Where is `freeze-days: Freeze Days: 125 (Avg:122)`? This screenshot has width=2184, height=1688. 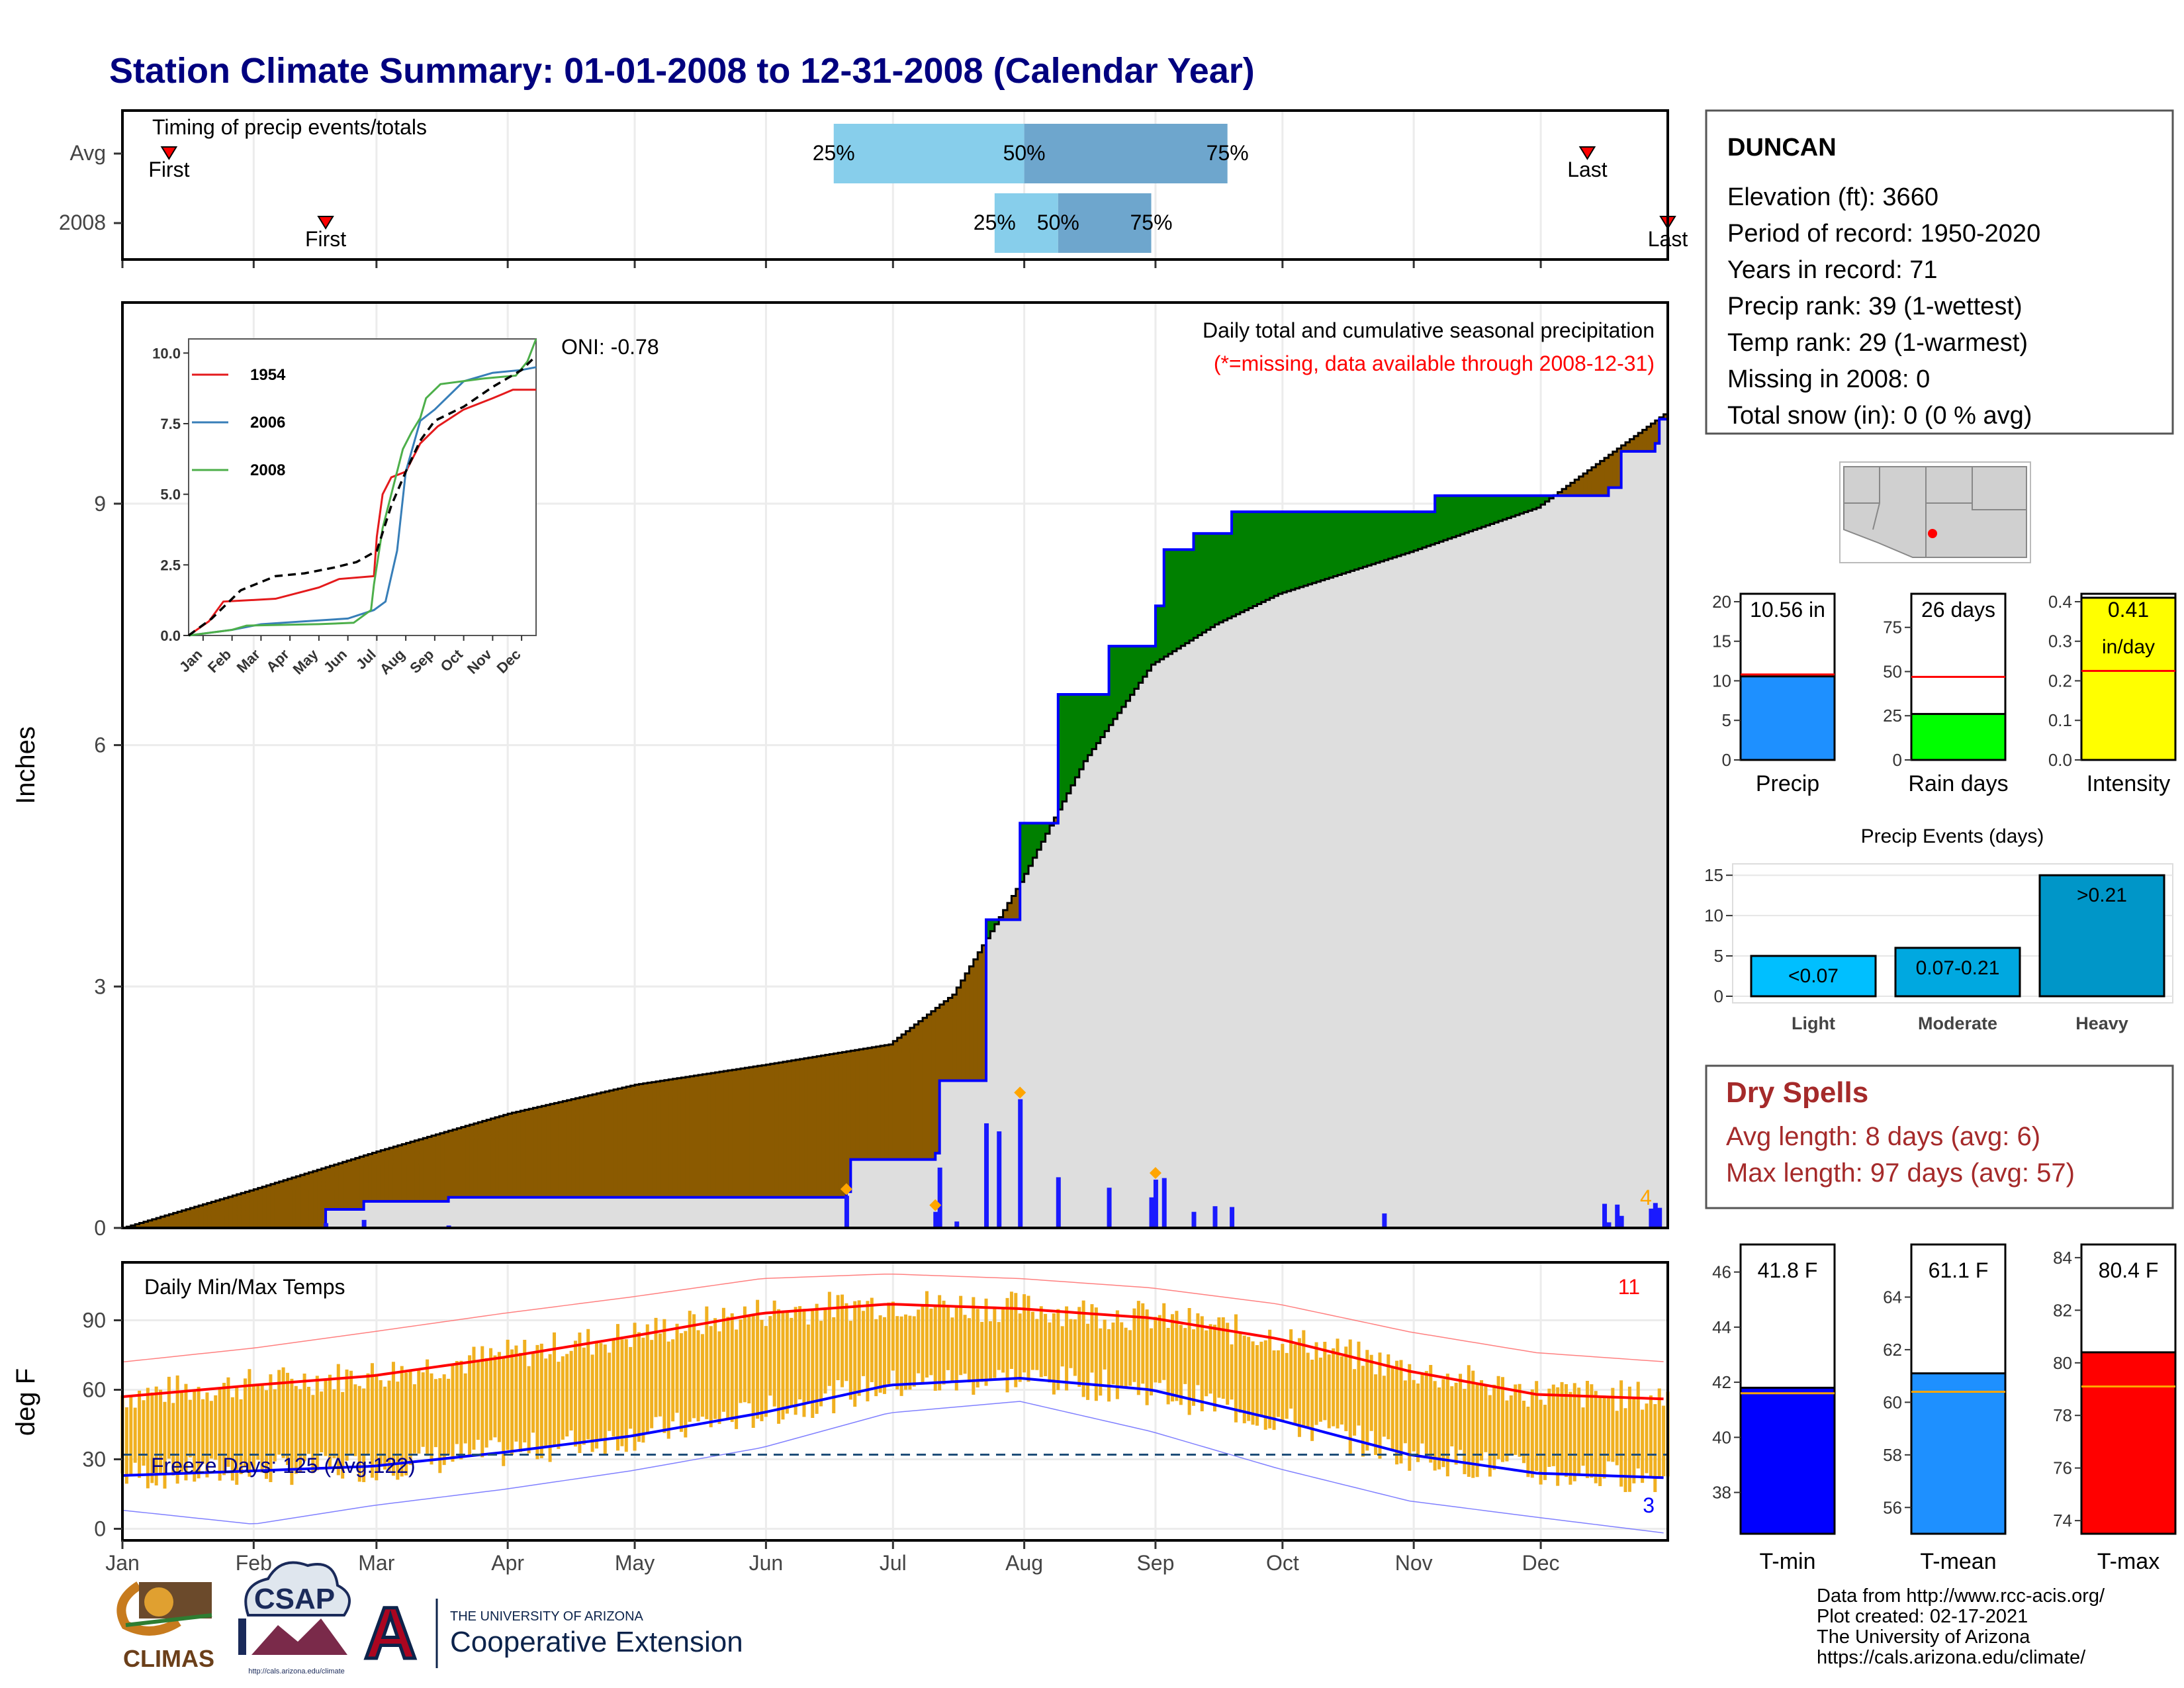
freeze-days: Freeze Days: 125 (Avg:122) is located at coordinates (283, 1465).